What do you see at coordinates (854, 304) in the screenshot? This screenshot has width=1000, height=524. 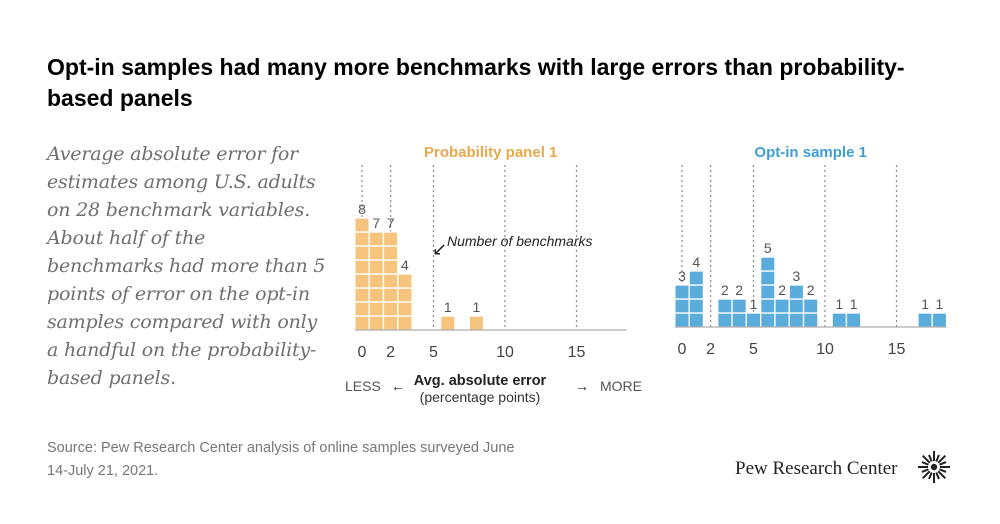 I see `data-label-optin-12: 1` at bounding box center [854, 304].